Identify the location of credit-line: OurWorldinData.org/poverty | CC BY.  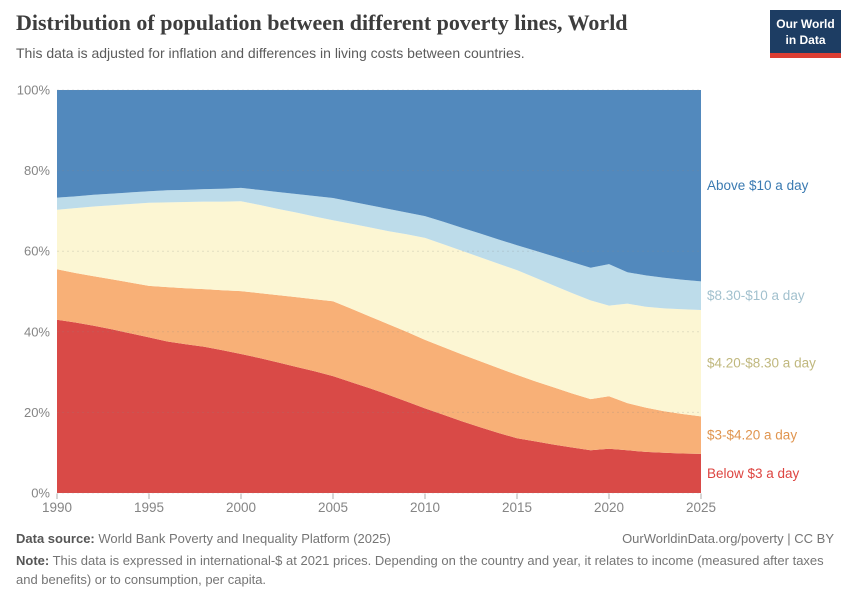
(728, 538).